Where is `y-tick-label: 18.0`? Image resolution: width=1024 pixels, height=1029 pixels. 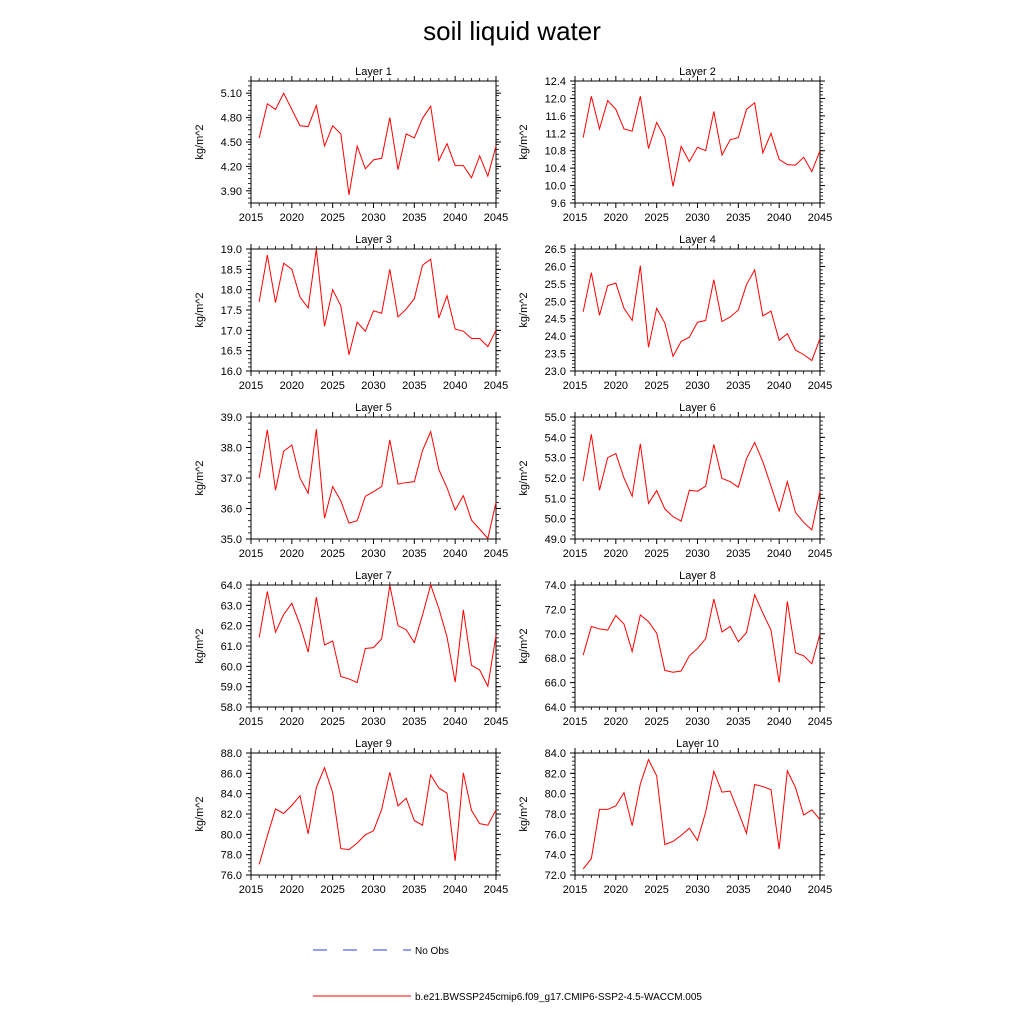
y-tick-label: 18.0 is located at coordinates (231, 291).